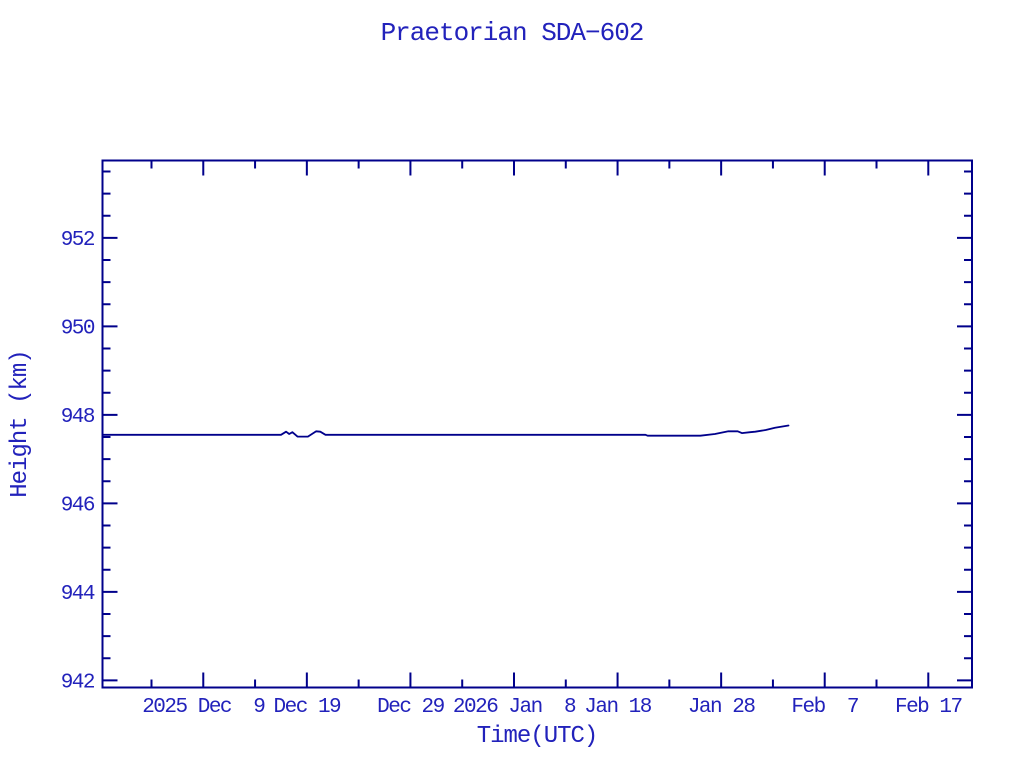 This screenshot has height=768, width=1024. What do you see at coordinates (618, 707) in the screenshot?
I see `x-tick-label: Jan 18` at bounding box center [618, 707].